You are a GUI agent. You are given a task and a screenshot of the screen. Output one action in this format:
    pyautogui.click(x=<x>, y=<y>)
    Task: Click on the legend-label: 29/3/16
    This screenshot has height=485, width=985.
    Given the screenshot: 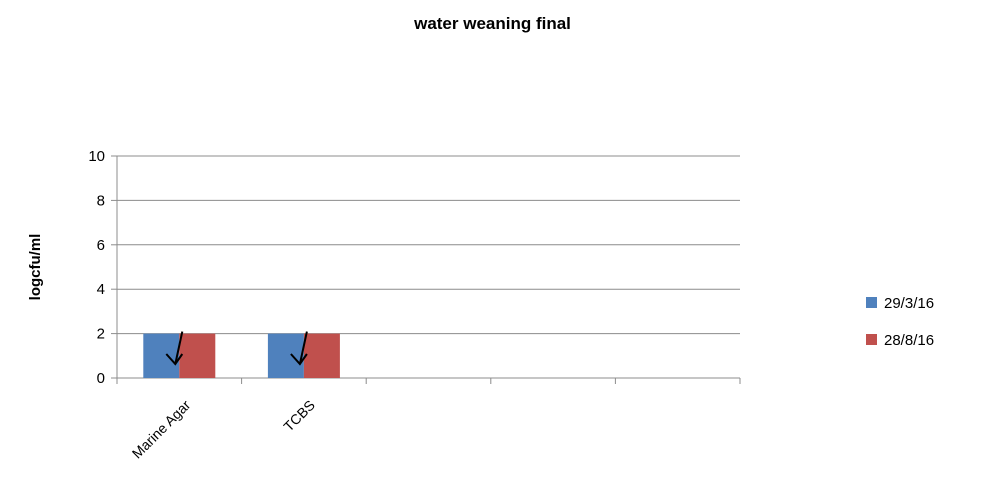 What is the action you would take?
    pyautogui.click(x=909, y=303)
    